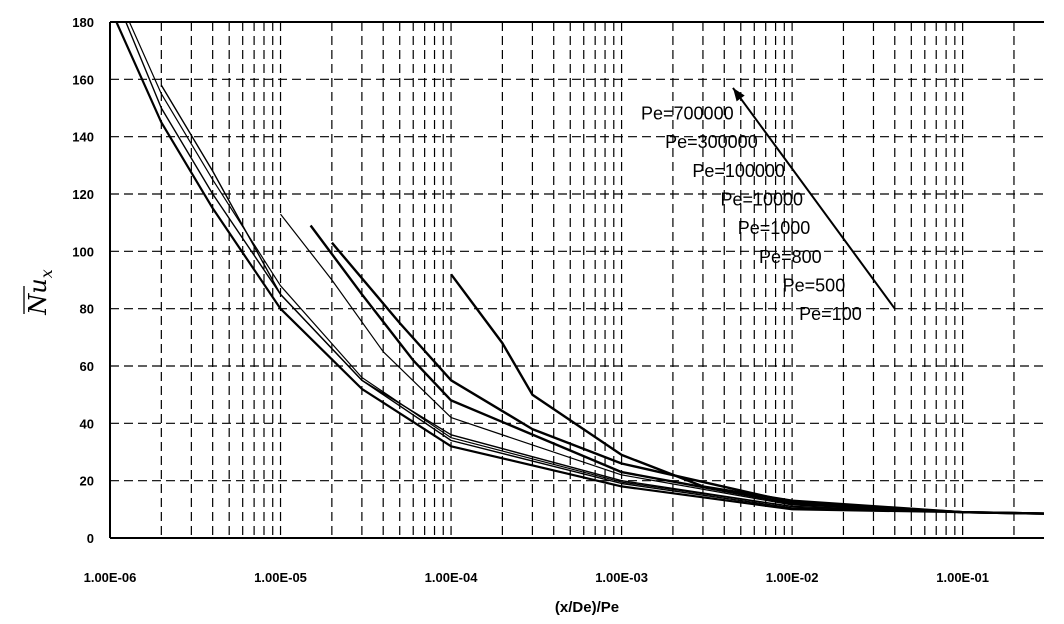 The height and width of the screenshot is (624, 1064). I want to click on y-tick-label: 80, so click(87, 309).